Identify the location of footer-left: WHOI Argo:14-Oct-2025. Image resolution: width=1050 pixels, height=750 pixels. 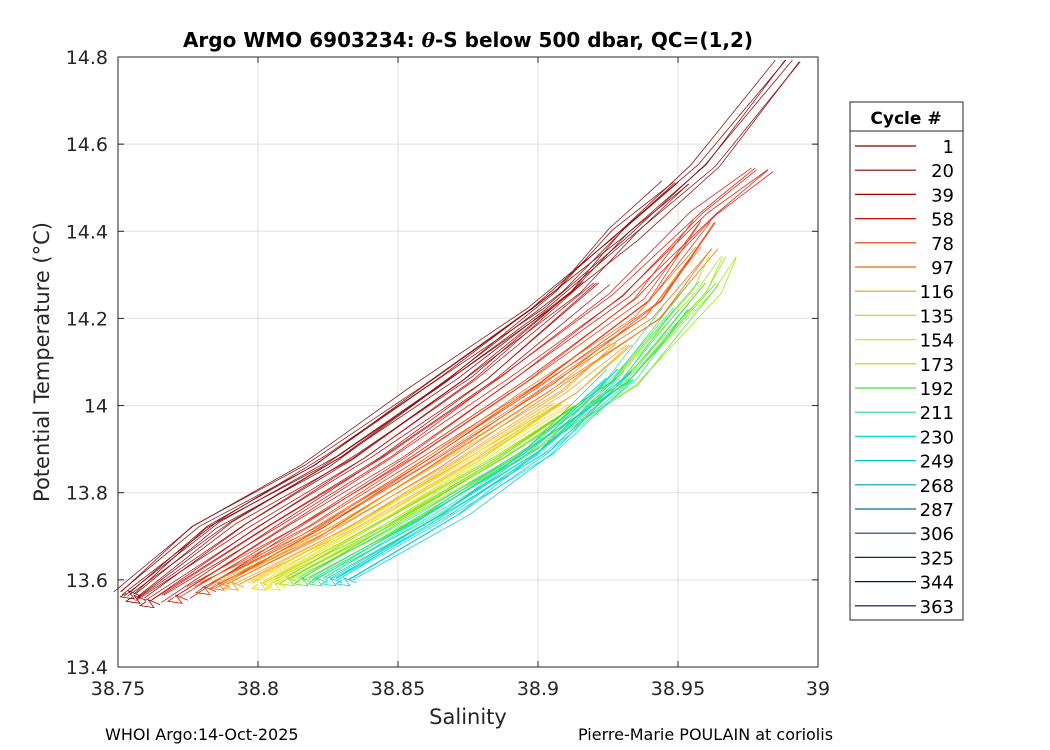
(202, 734).